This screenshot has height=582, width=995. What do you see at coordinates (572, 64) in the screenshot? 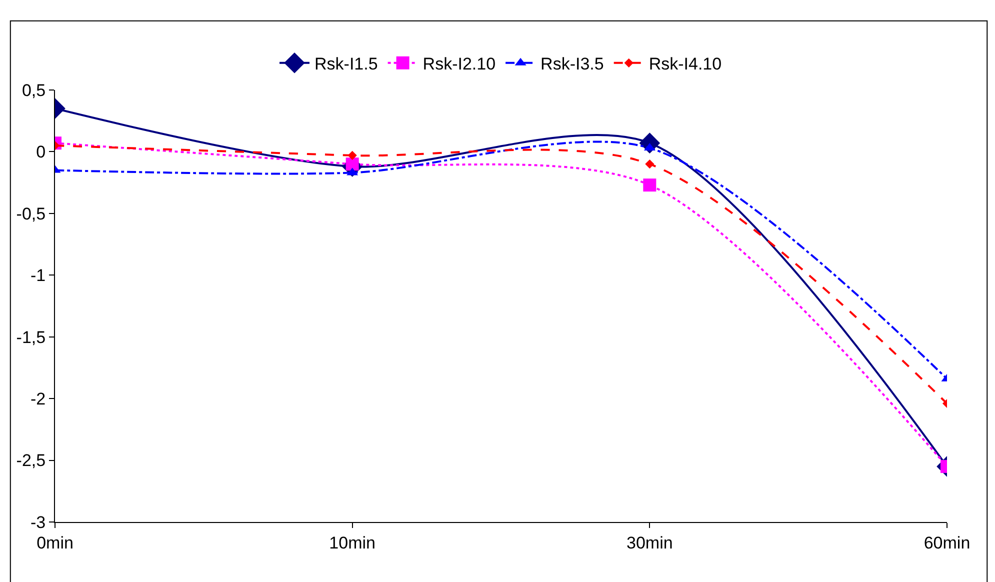
I see `legend-label: Rsk-I3.5` at bounding box center [572, 64].